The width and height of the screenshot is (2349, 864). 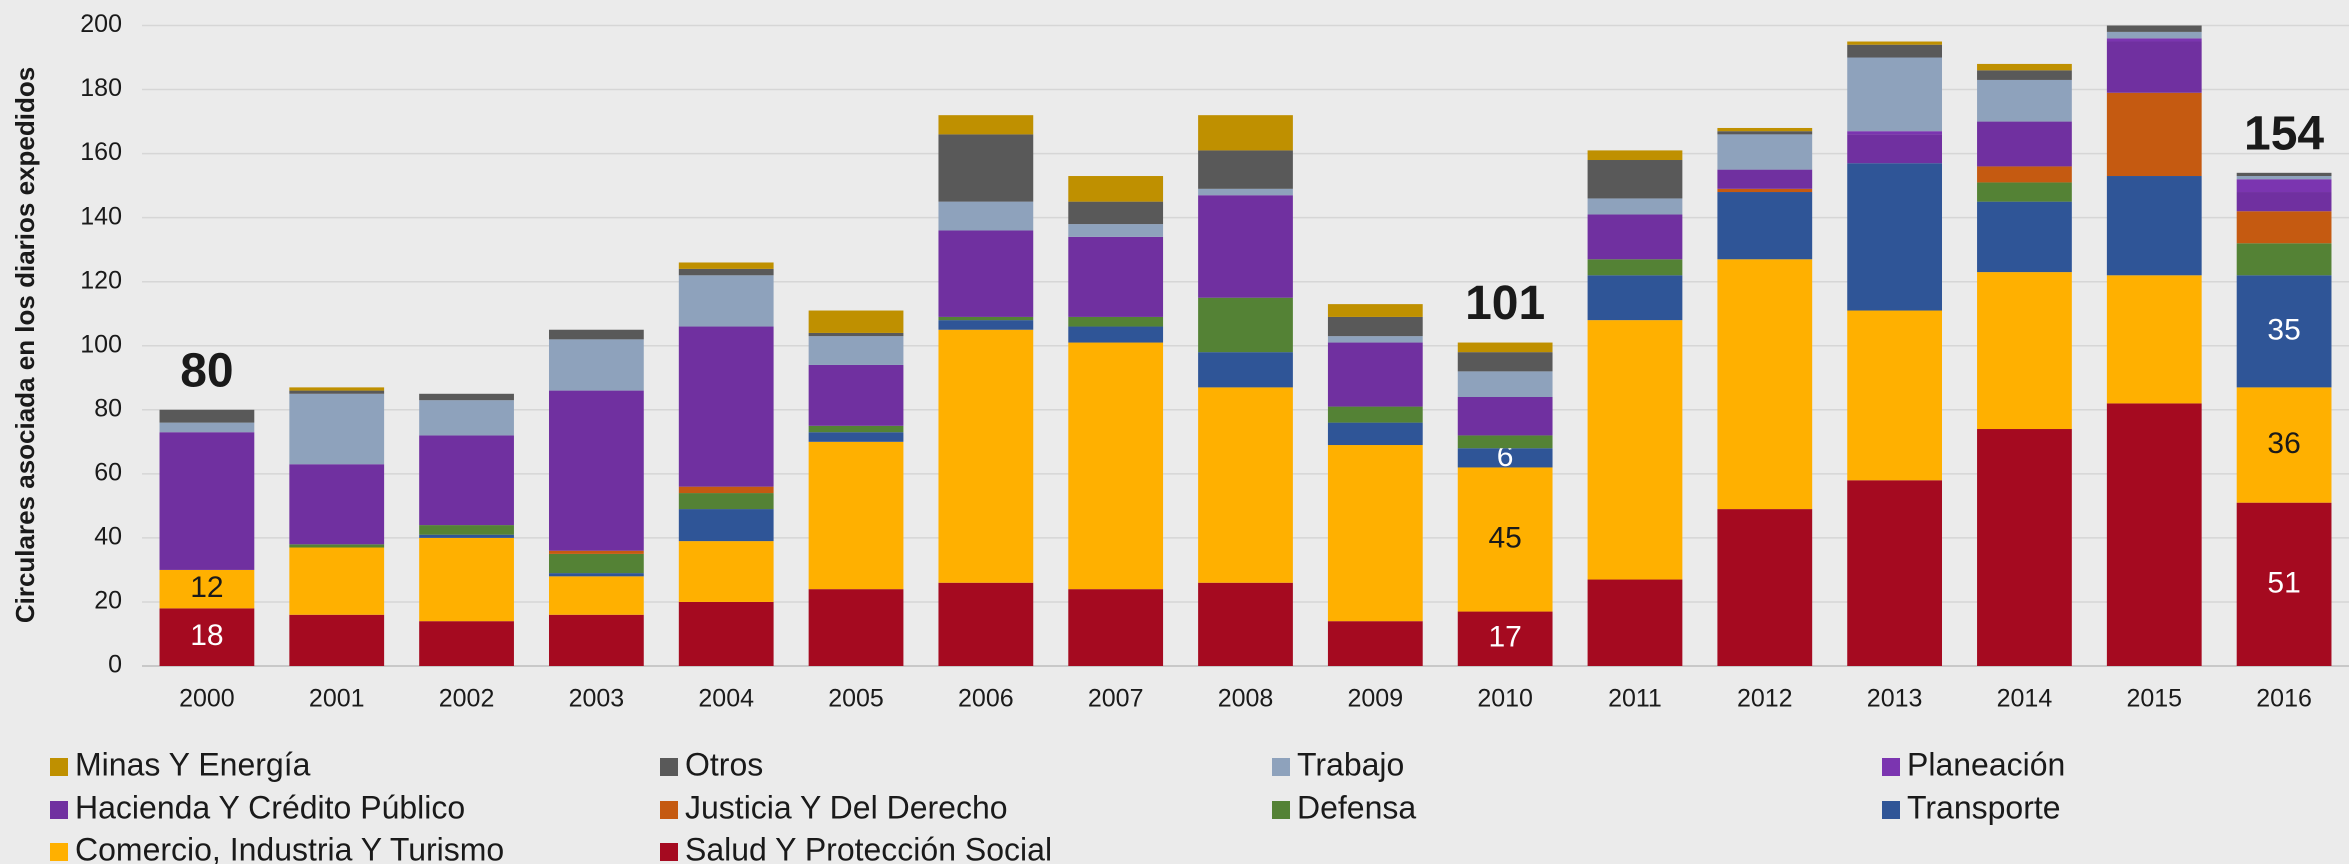 I want to click on x-tick-label: 2005, so click(x=856, y=699).